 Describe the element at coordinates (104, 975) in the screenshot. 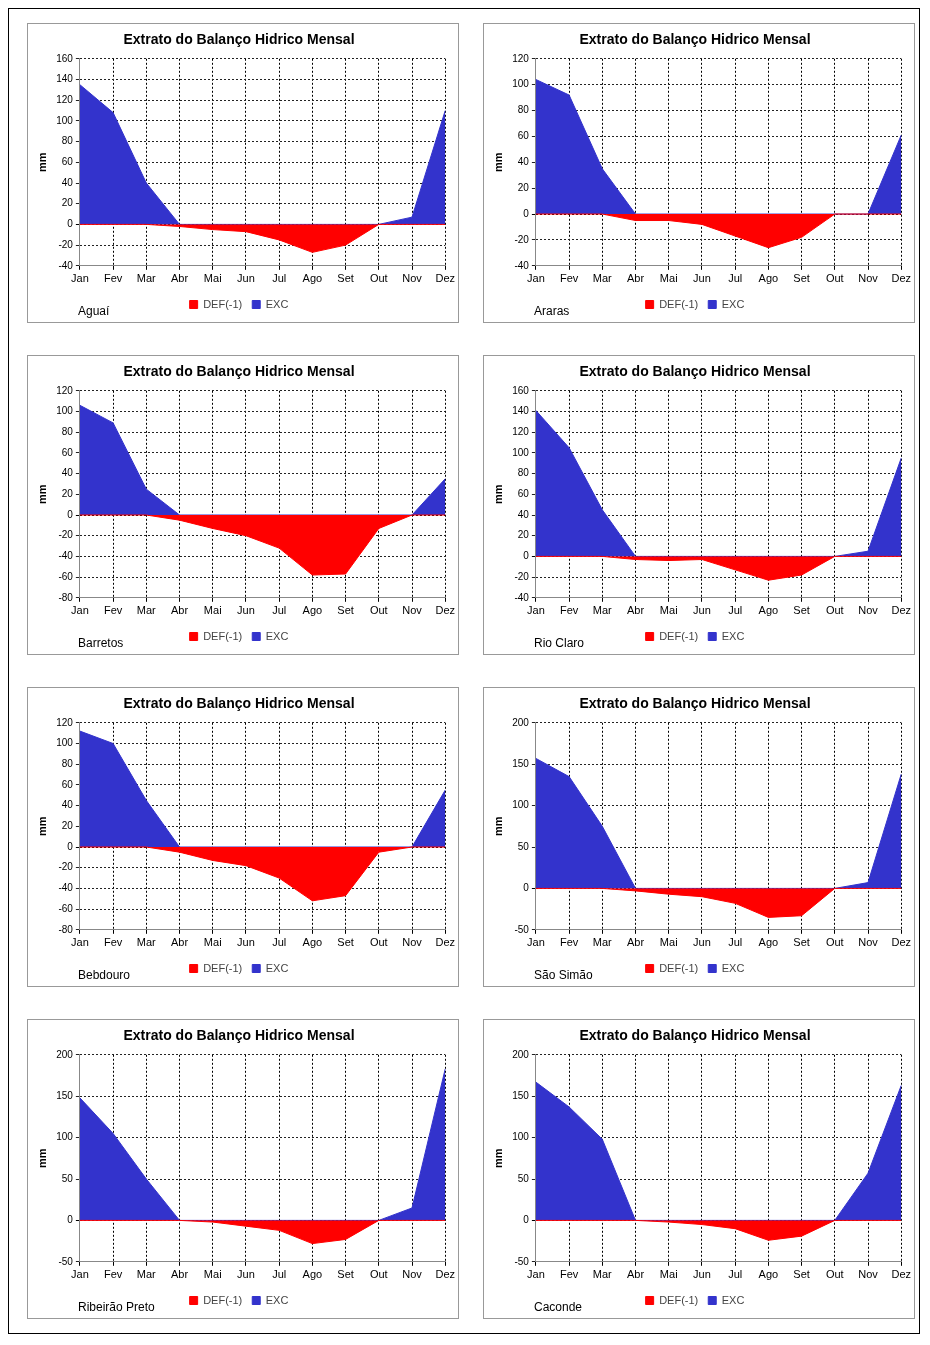

I see `text: Bebdouro` at that location.